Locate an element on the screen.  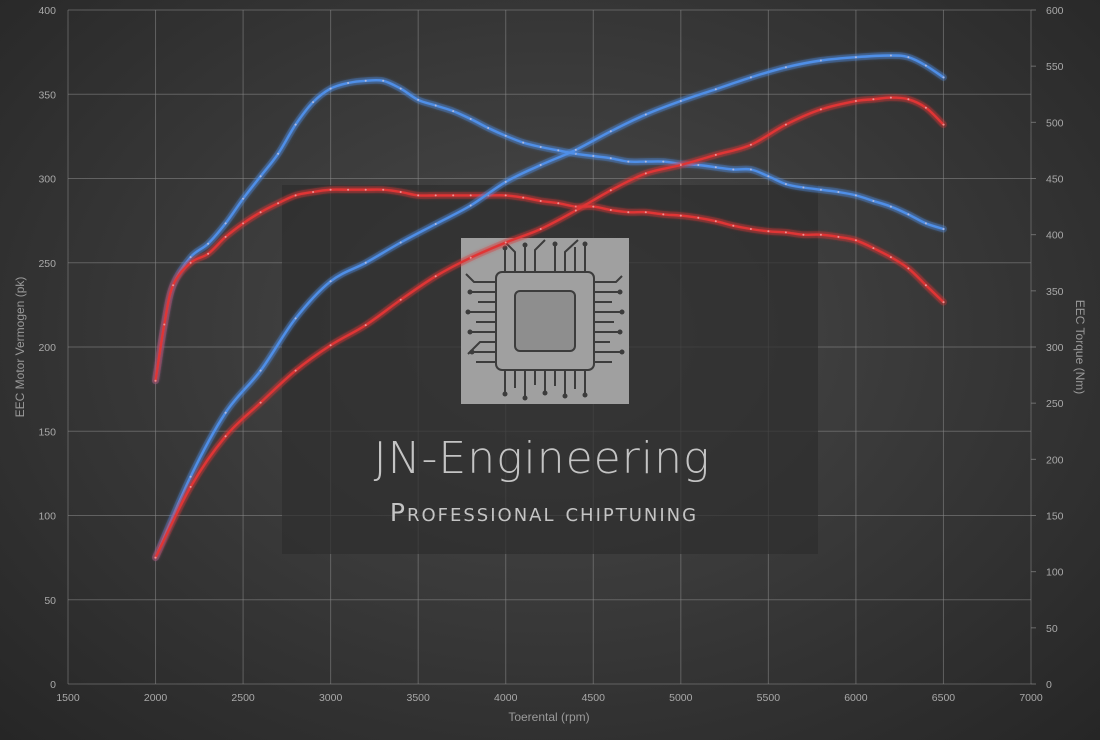
x-tick-label: 2000 is located at coordinates (156, 698).